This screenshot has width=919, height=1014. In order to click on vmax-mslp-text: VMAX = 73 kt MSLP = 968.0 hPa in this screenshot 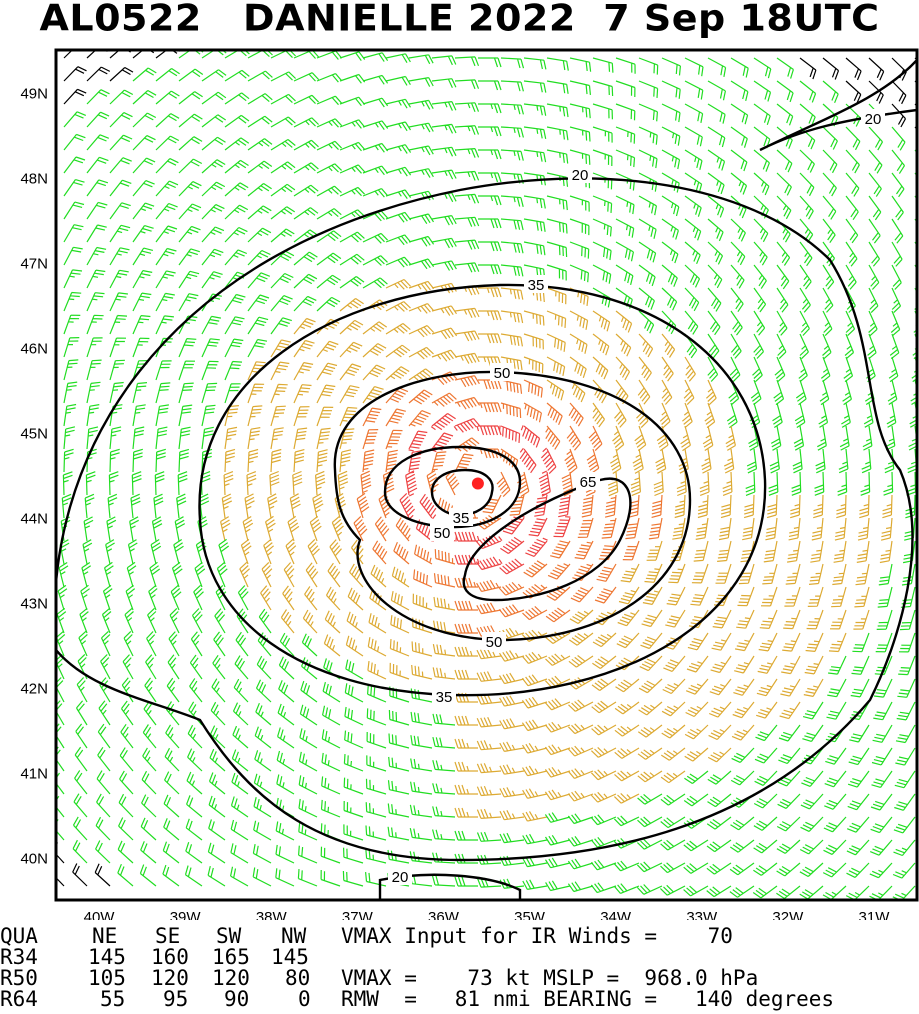, I will do `click(550, 978)`.